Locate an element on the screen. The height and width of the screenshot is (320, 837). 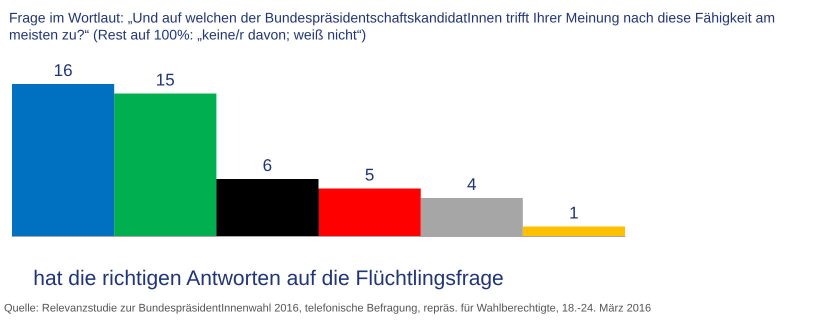
chart-title: Frage im Wortlaut: „Und auf welchen der BundespräsidentschaftskandidatInnen trifft Ihrer Meinung nach diese Fähigkeit am meisten zu?“ (Rest auf 100%: „keine/r davon; weiß nicht“) is located at coordinates (394, 26).